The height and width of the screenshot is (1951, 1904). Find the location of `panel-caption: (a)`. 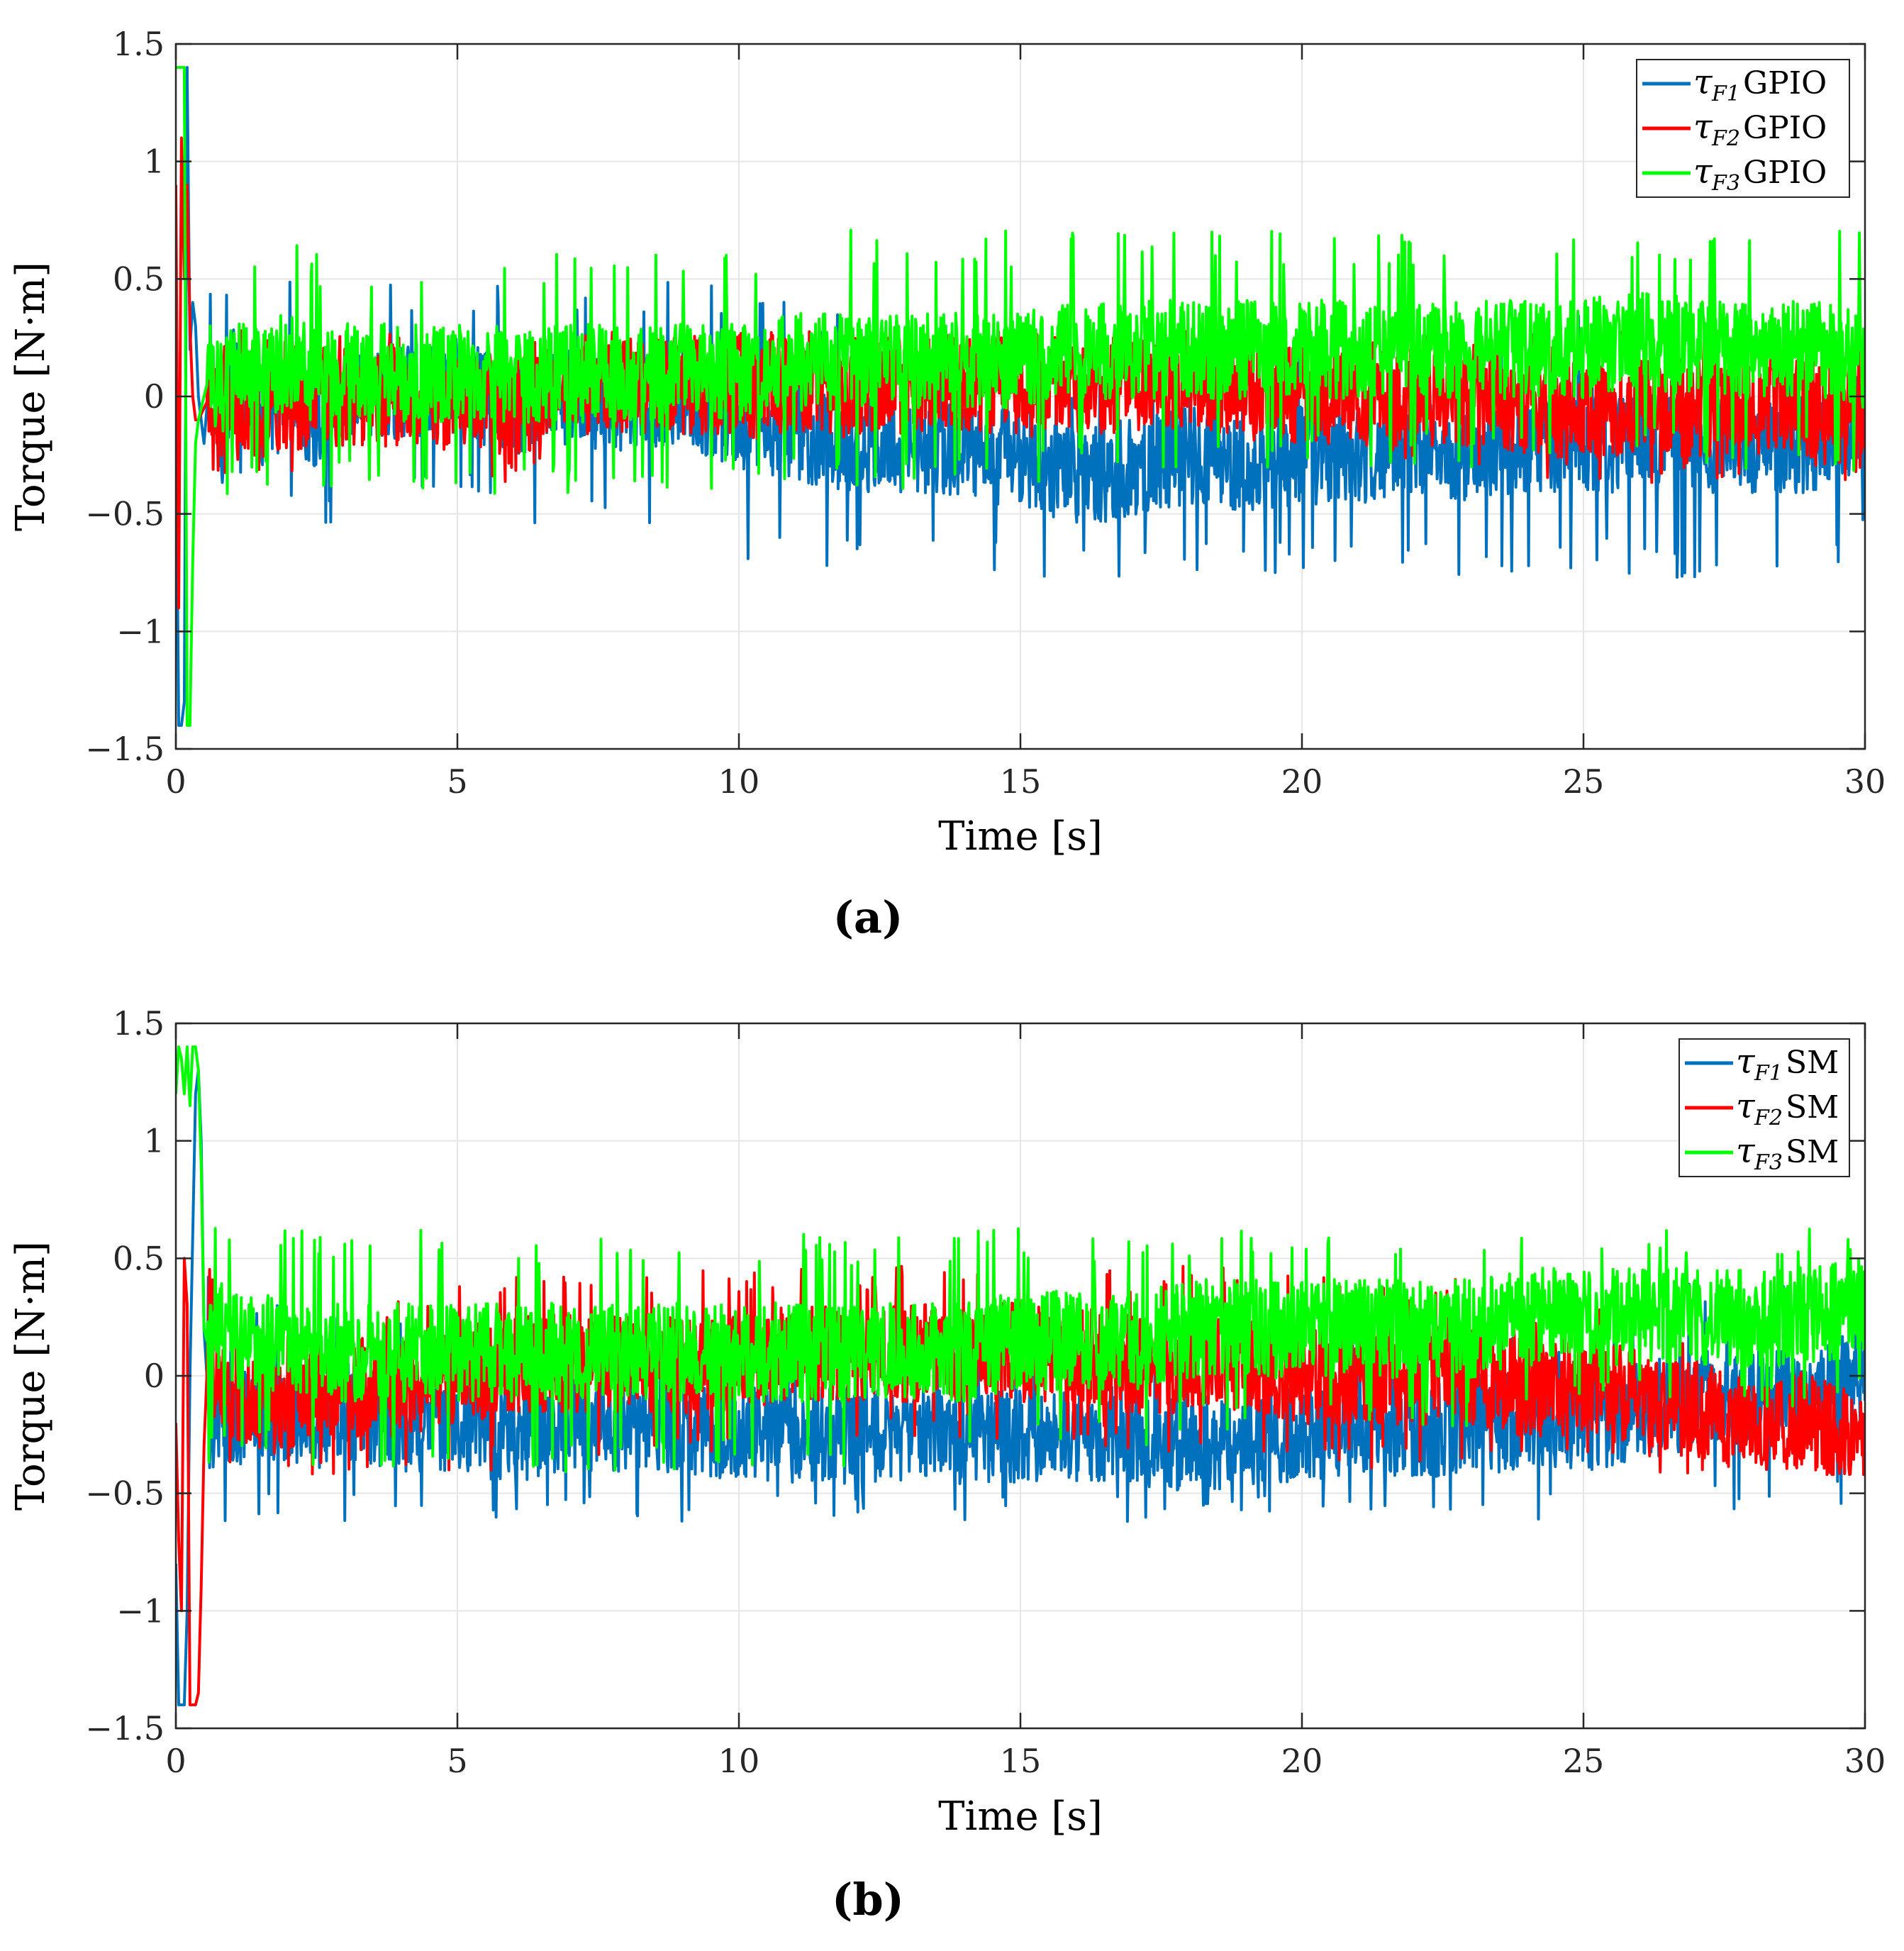

panel-caption: (a) is located at coordinates (868, 917).